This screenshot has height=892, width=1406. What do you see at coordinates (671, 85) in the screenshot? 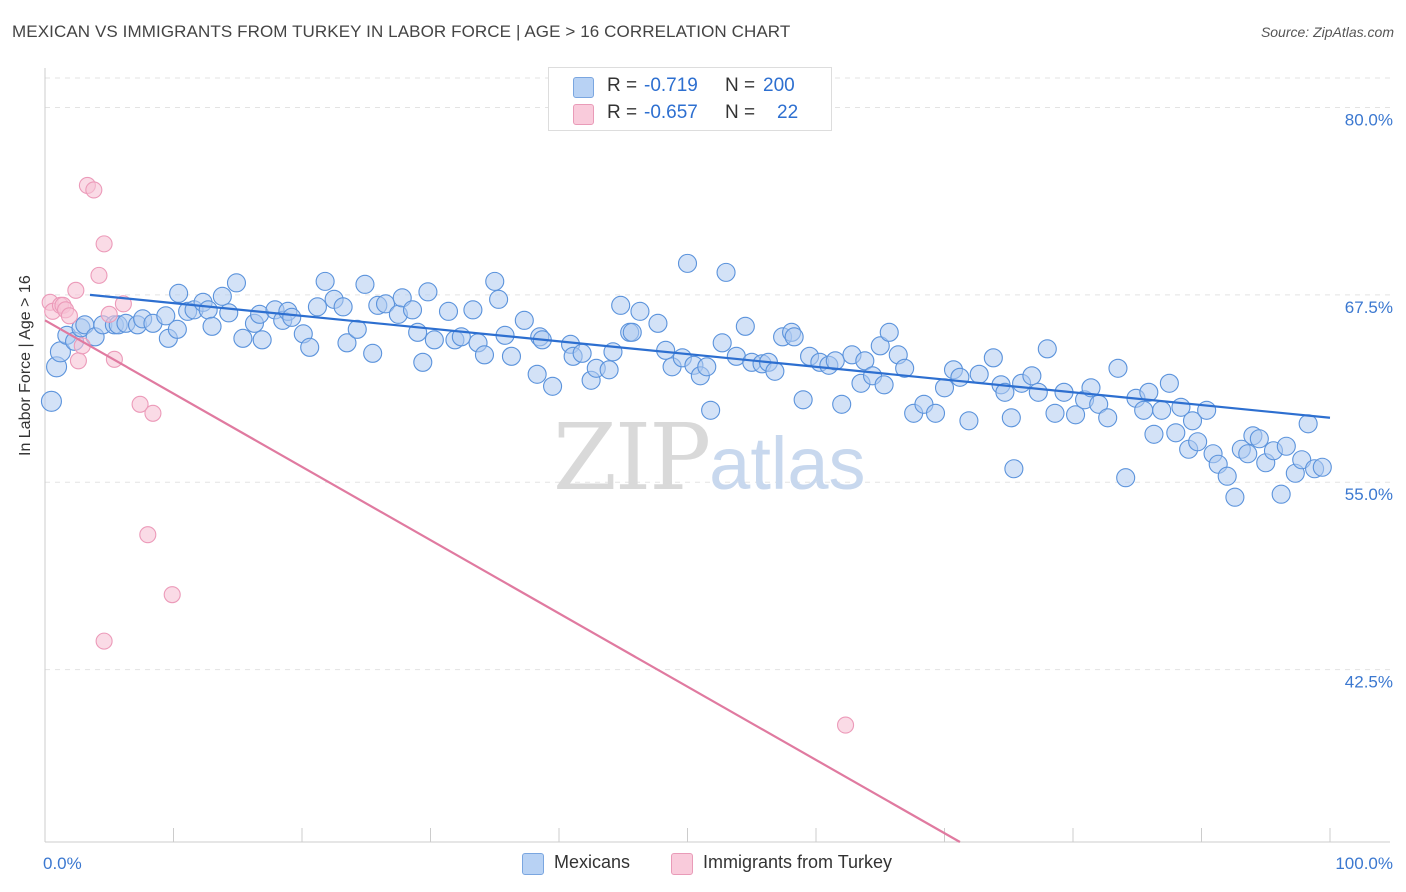
I see `legend-r-value: -0.719` at bounding box center [671, 85].